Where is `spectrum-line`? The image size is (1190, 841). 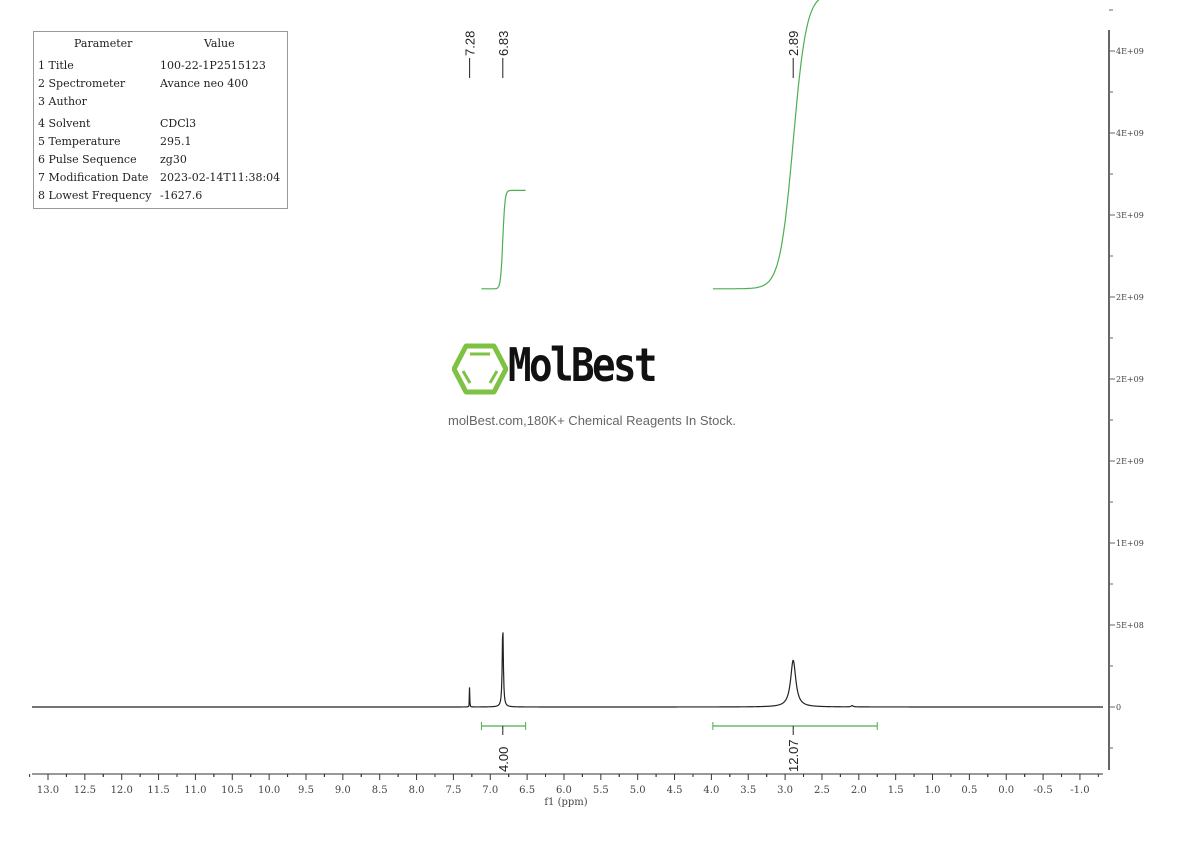 spectrum-line is located at coordinates (567, 670).